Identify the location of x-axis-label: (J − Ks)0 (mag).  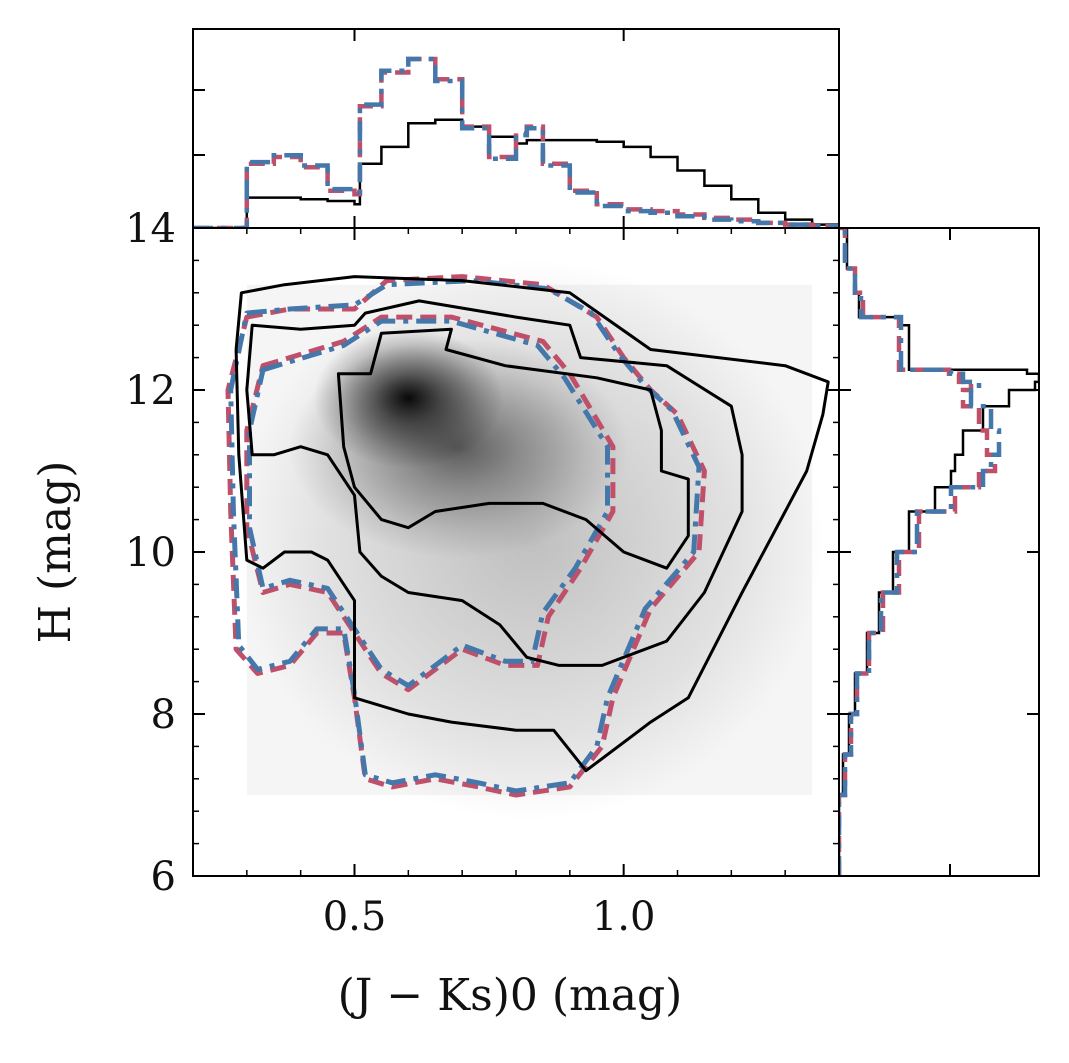
(510, 995).